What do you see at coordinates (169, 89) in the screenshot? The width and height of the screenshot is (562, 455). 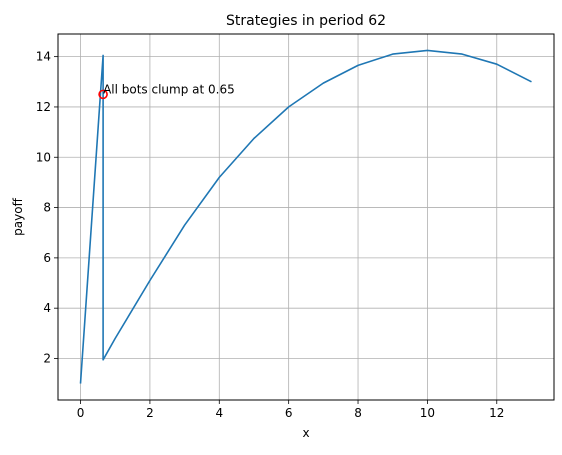 I see `annotation-label: All bots clump at 0.65` at bounding box center [169, 89].